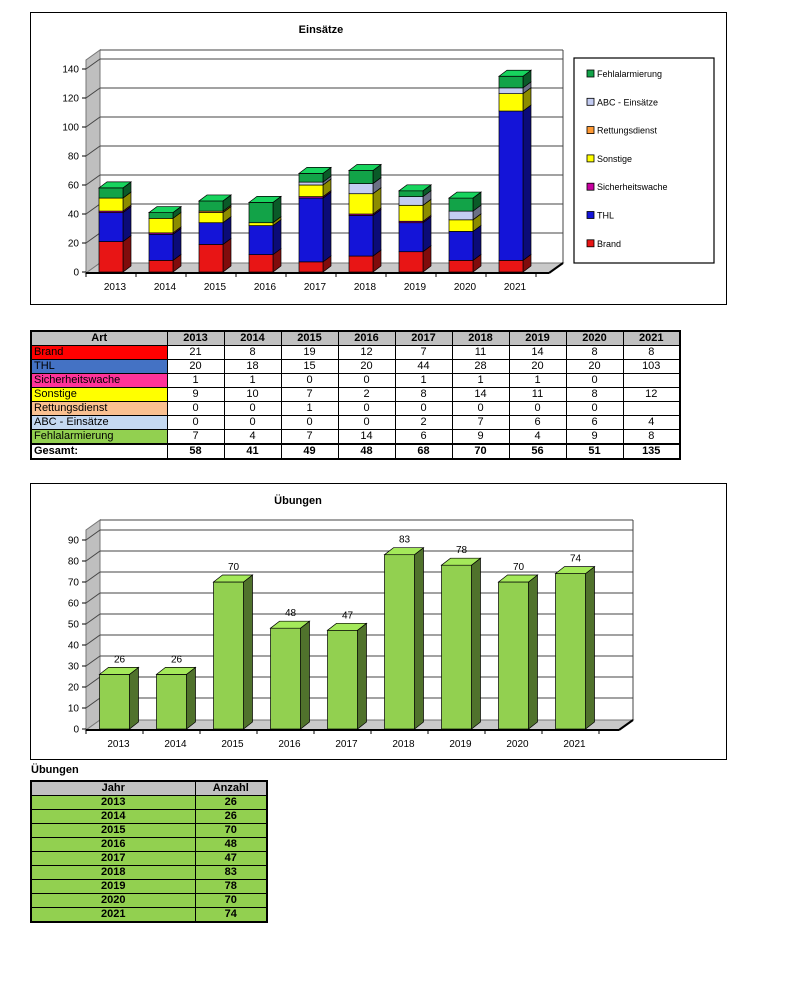  What do you see at coordinates (99, 394) in the screenshot?
I see `row-label: Sonstige` at bounding box center [99, 394].